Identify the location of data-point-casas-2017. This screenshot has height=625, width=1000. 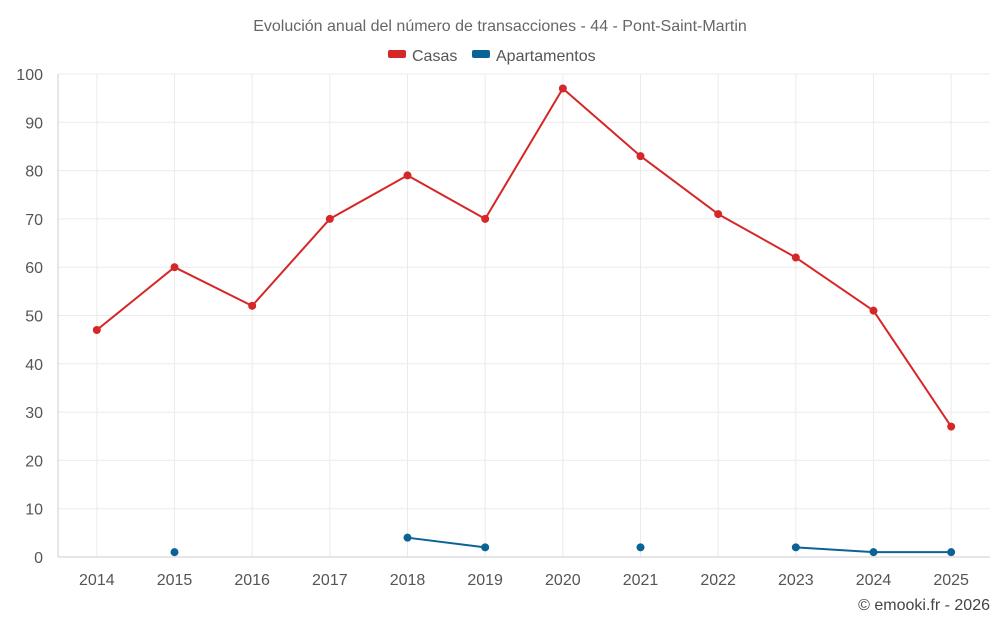
(329, 218).